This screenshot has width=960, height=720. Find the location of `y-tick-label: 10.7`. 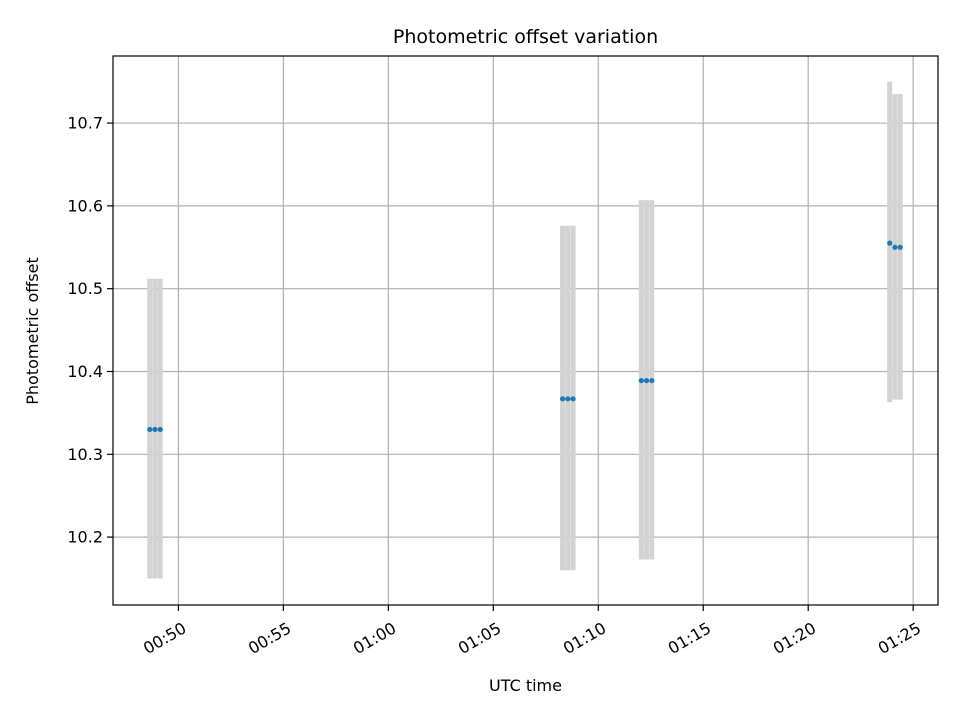

y-tick-label: 10.7 is located at coordinates (85, 123).